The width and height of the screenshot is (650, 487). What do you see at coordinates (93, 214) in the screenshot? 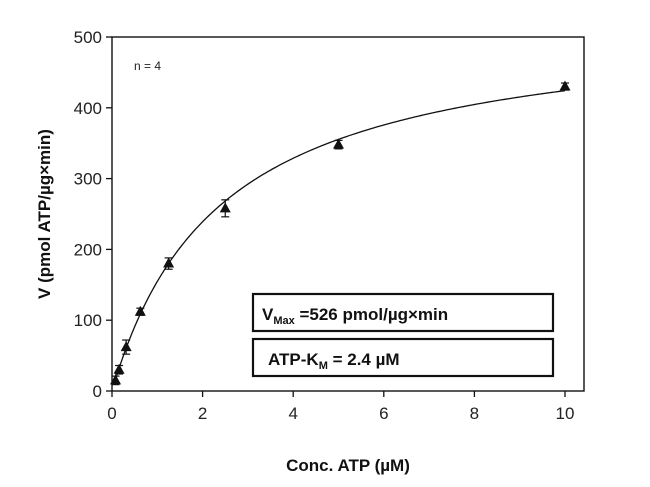
I see `y-axis-ticks: 0 100 200 300 400 500` at bounding box center [93, 214].